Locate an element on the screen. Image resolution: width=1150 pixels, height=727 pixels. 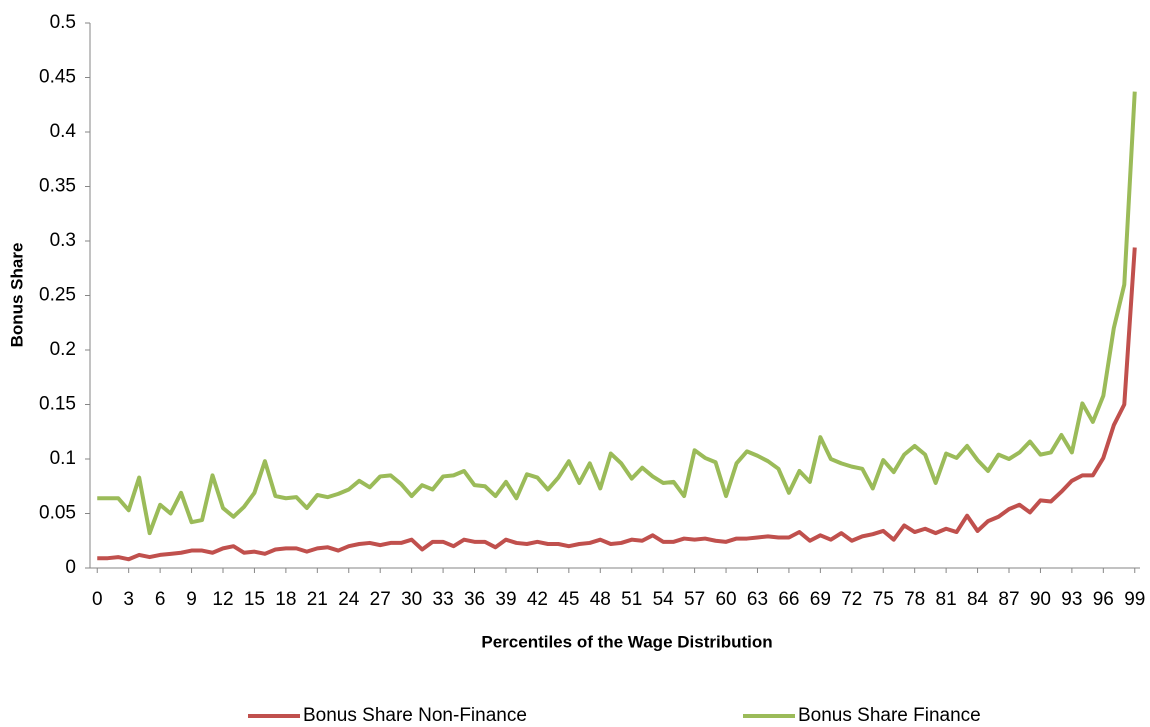
x-tick-label: 63 is located at coordinates (757, 599).